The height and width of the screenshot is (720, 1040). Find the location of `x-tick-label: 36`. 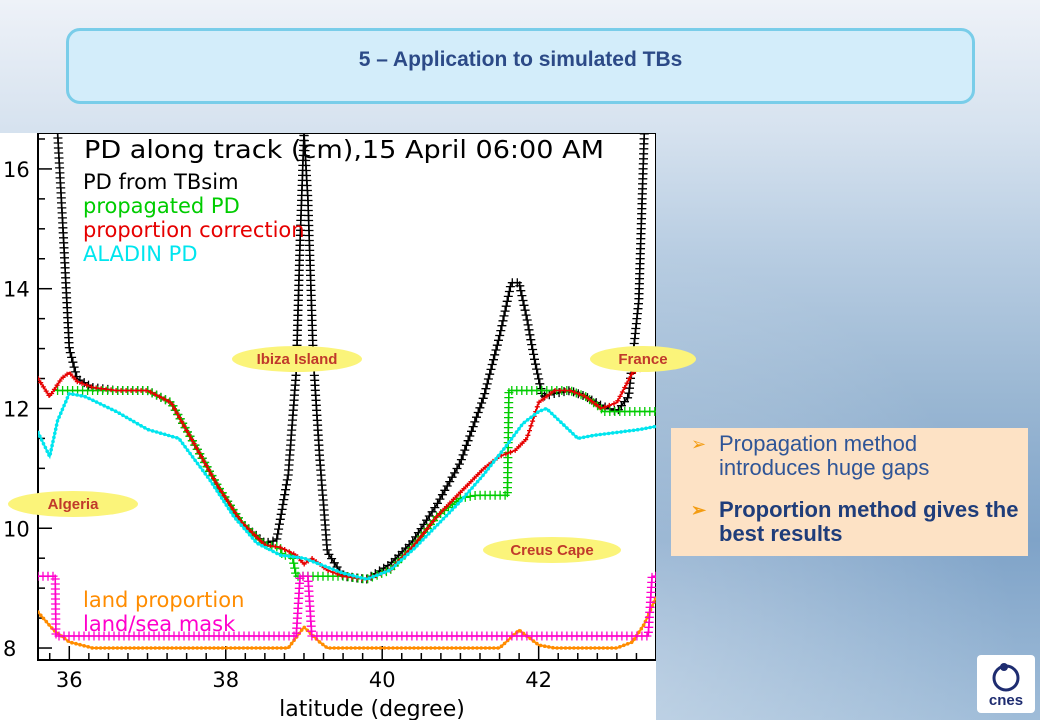

x-tick-label: 36 is located at coordinates (69, 680).